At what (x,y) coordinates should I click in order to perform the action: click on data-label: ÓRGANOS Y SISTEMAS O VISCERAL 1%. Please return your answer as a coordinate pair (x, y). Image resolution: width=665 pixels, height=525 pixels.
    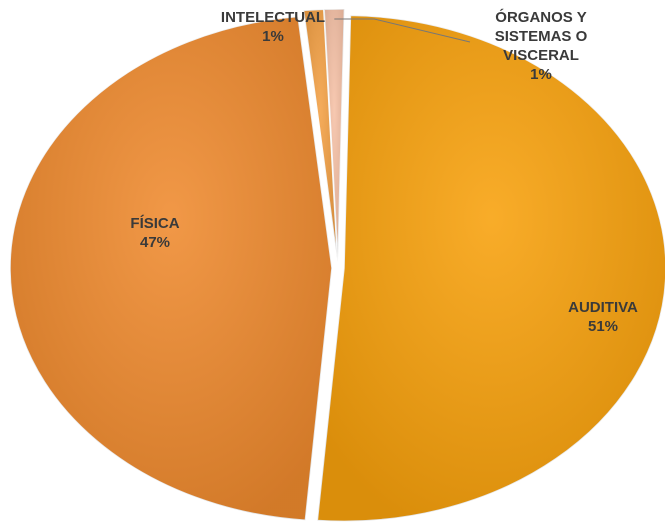
    Looking at the image, I should click on (541, 46).